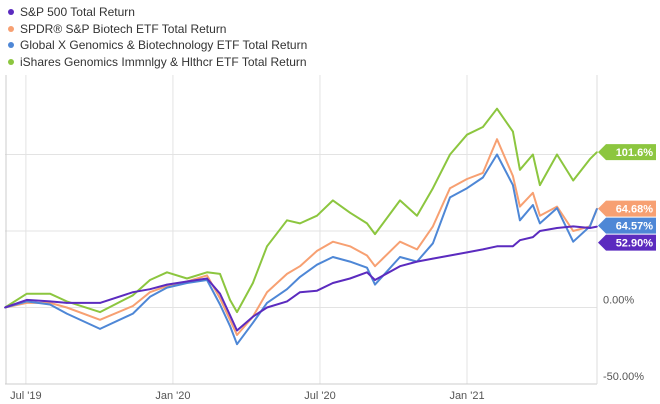  I want to click on legend-item: S&P 500 Total Return, so click(157, 12).